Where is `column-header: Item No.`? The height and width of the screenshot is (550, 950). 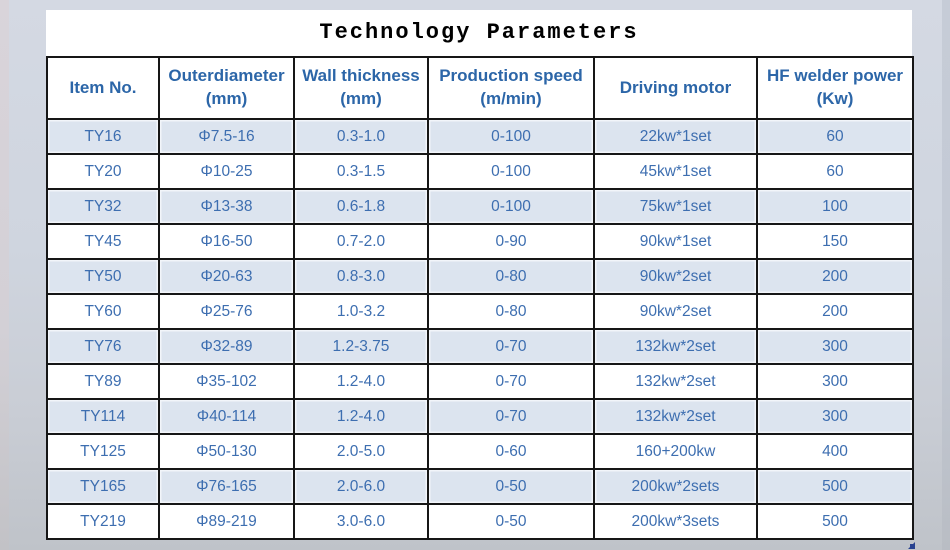
column-header: Item No. is located at coordinates (103, 88).